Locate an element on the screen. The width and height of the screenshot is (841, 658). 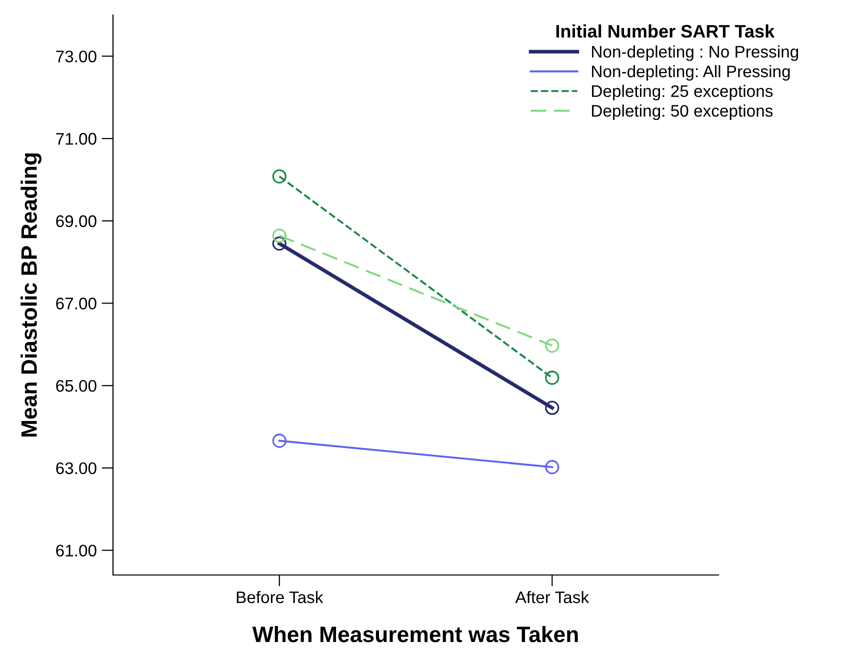
x-tick-label: Before Task is located at coordinates (280, 597).